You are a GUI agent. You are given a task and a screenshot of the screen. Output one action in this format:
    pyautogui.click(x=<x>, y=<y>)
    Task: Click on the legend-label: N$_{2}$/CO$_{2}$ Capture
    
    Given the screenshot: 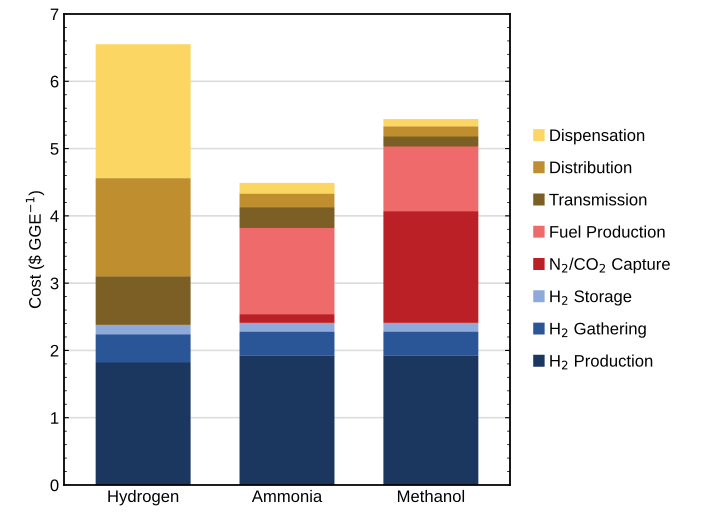 What is the action you would take?
    pyautogui.click(x=610, y=266)
    